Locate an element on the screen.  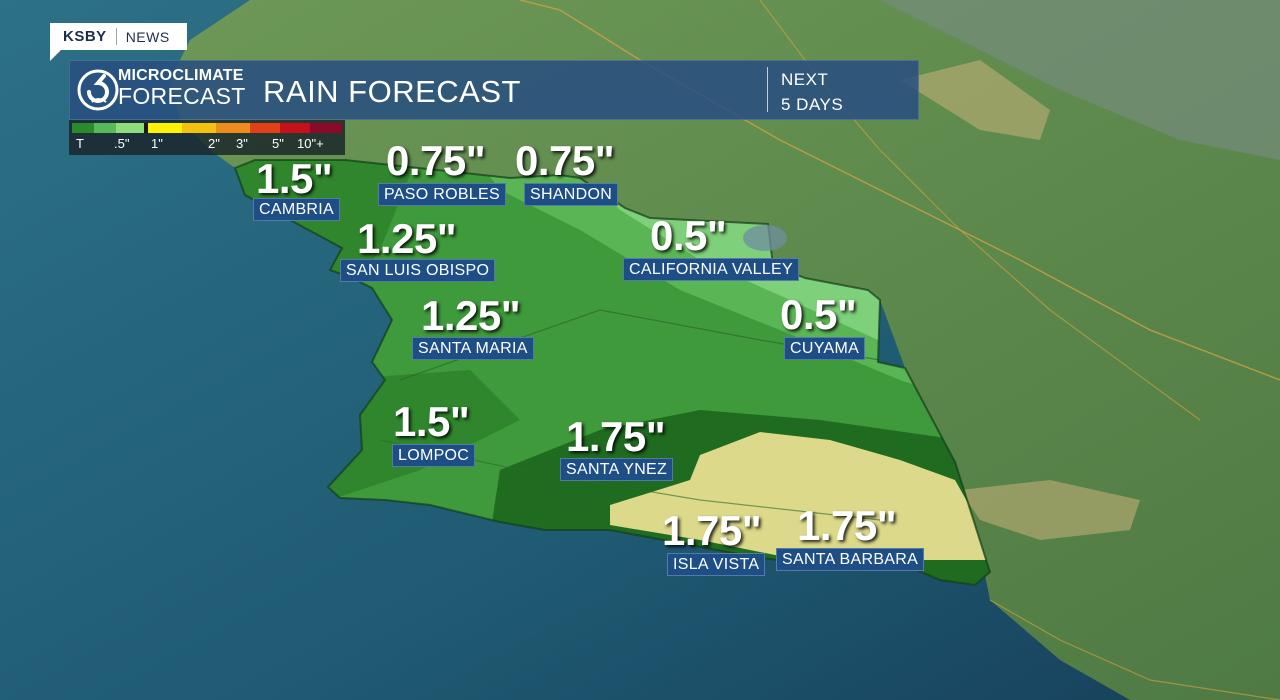
rain-amount-california-valley: 0.5" is located at coordinates (688, 235).